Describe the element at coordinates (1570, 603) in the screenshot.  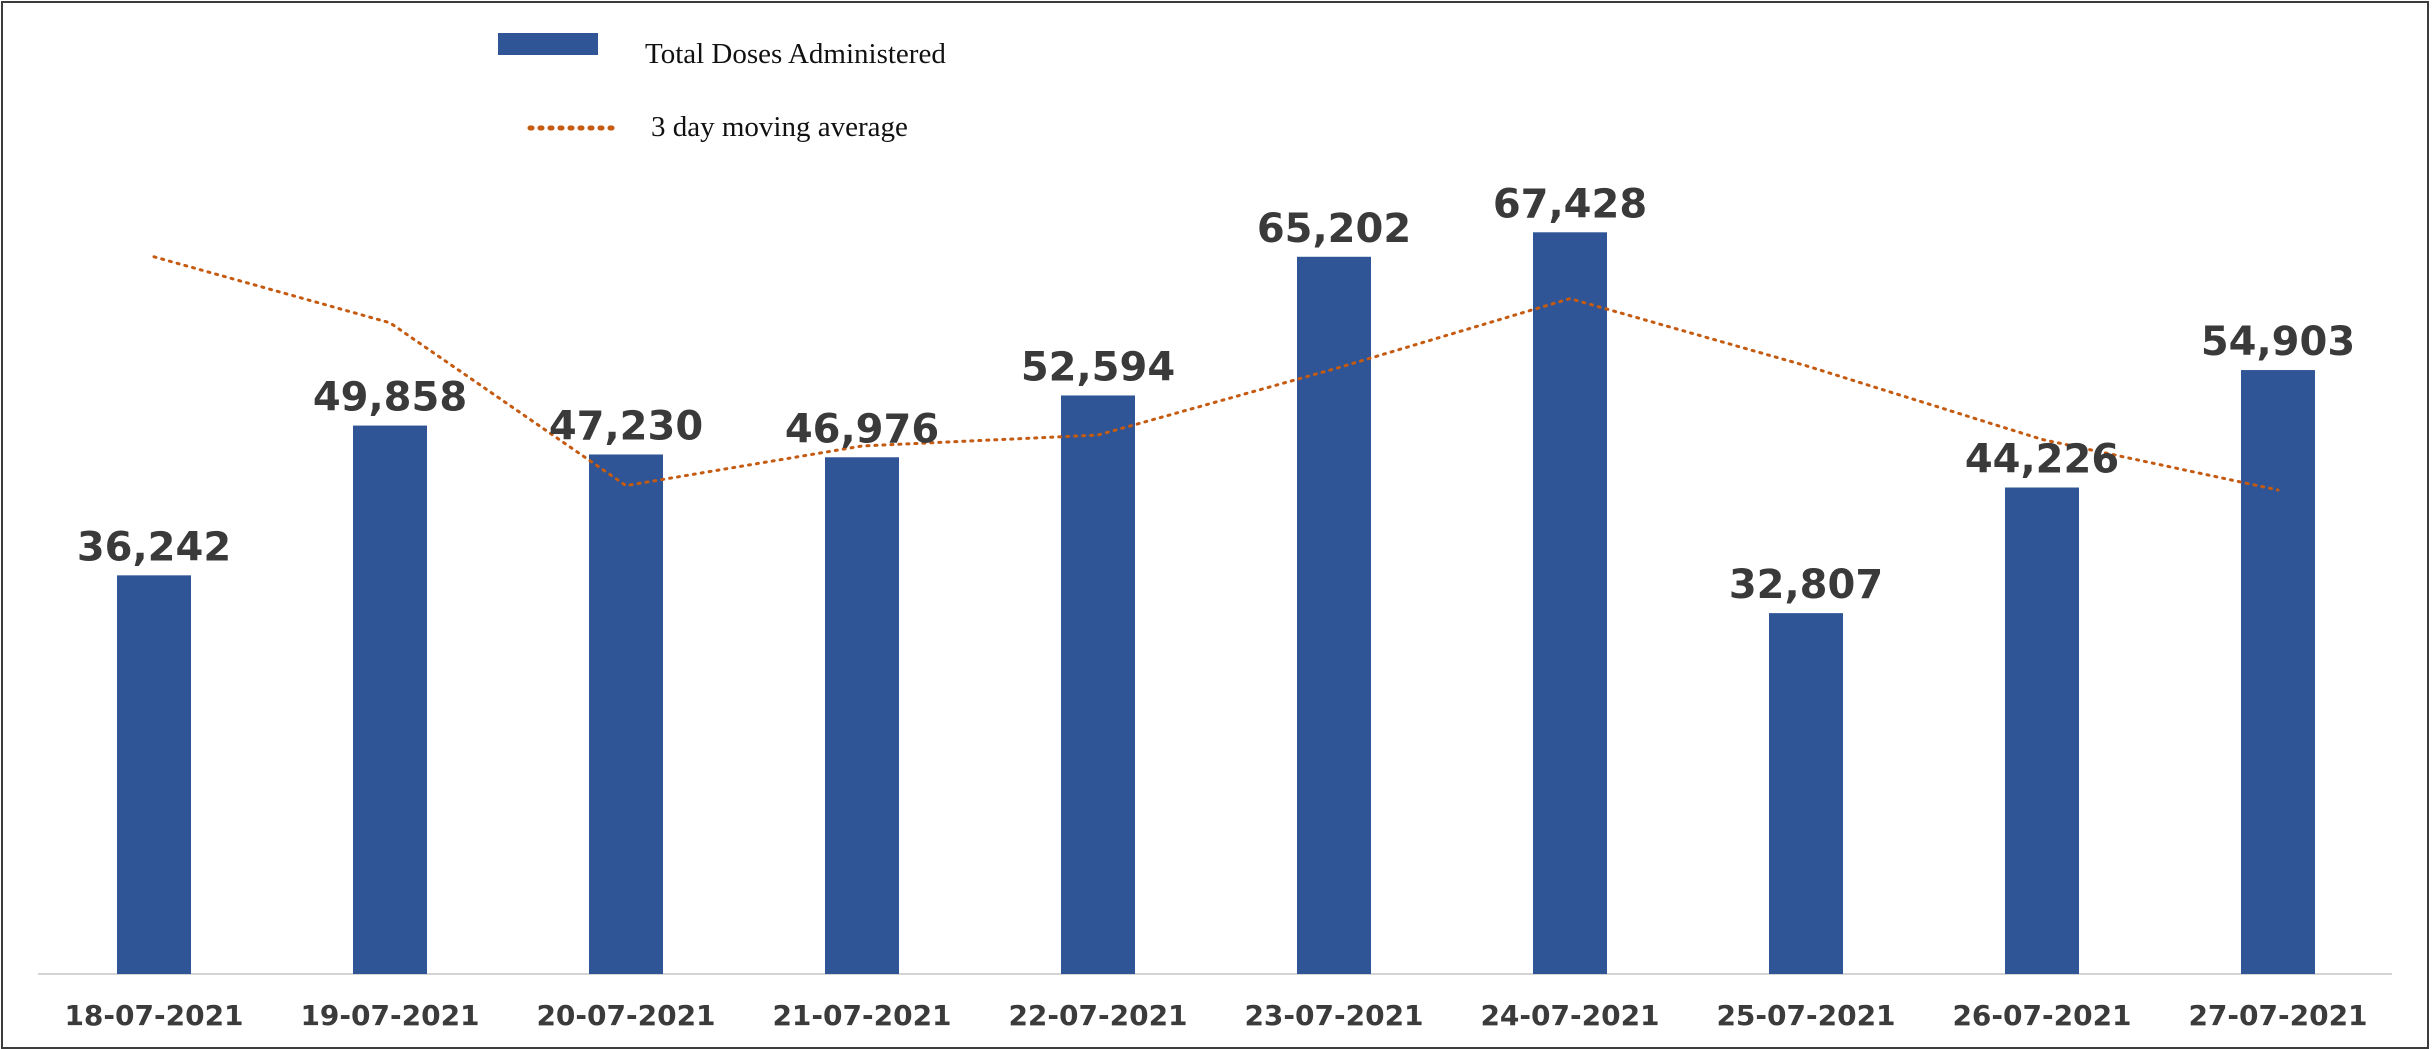
I see `bar-24-07-2021` at that location.